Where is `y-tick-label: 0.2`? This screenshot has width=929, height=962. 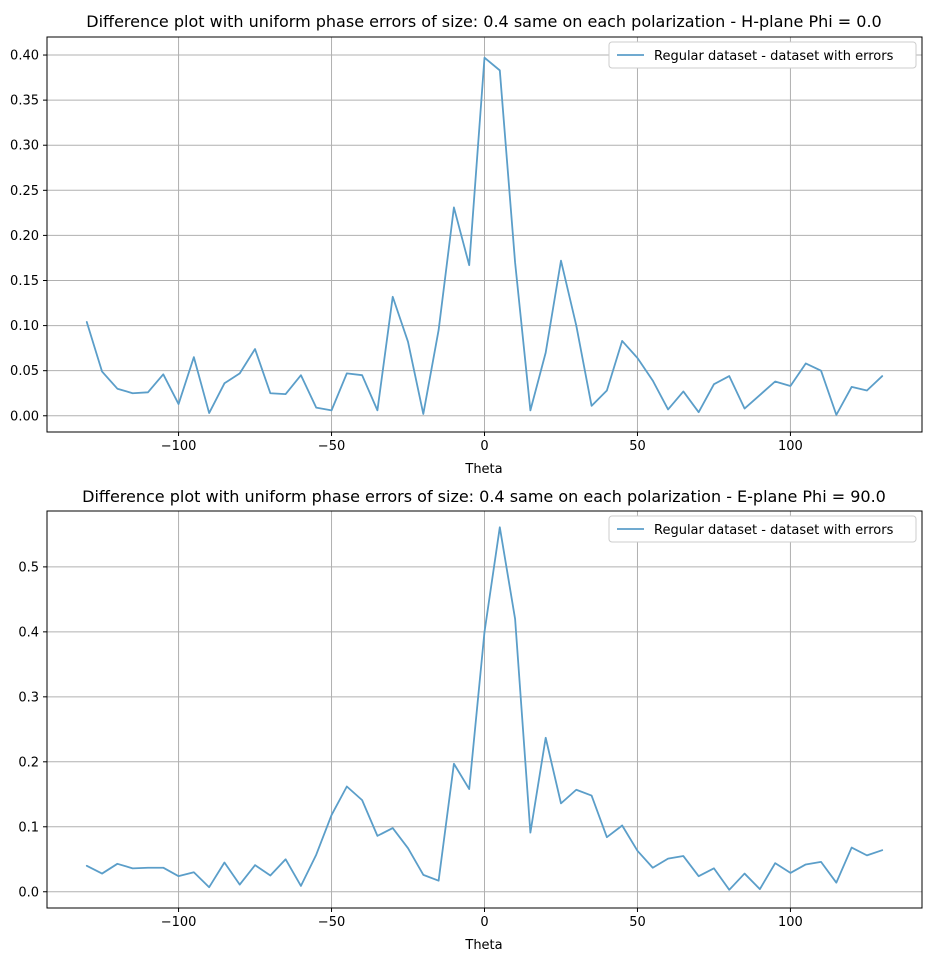 y-tick-label: 0.2 is located at coordinates (28, 762).